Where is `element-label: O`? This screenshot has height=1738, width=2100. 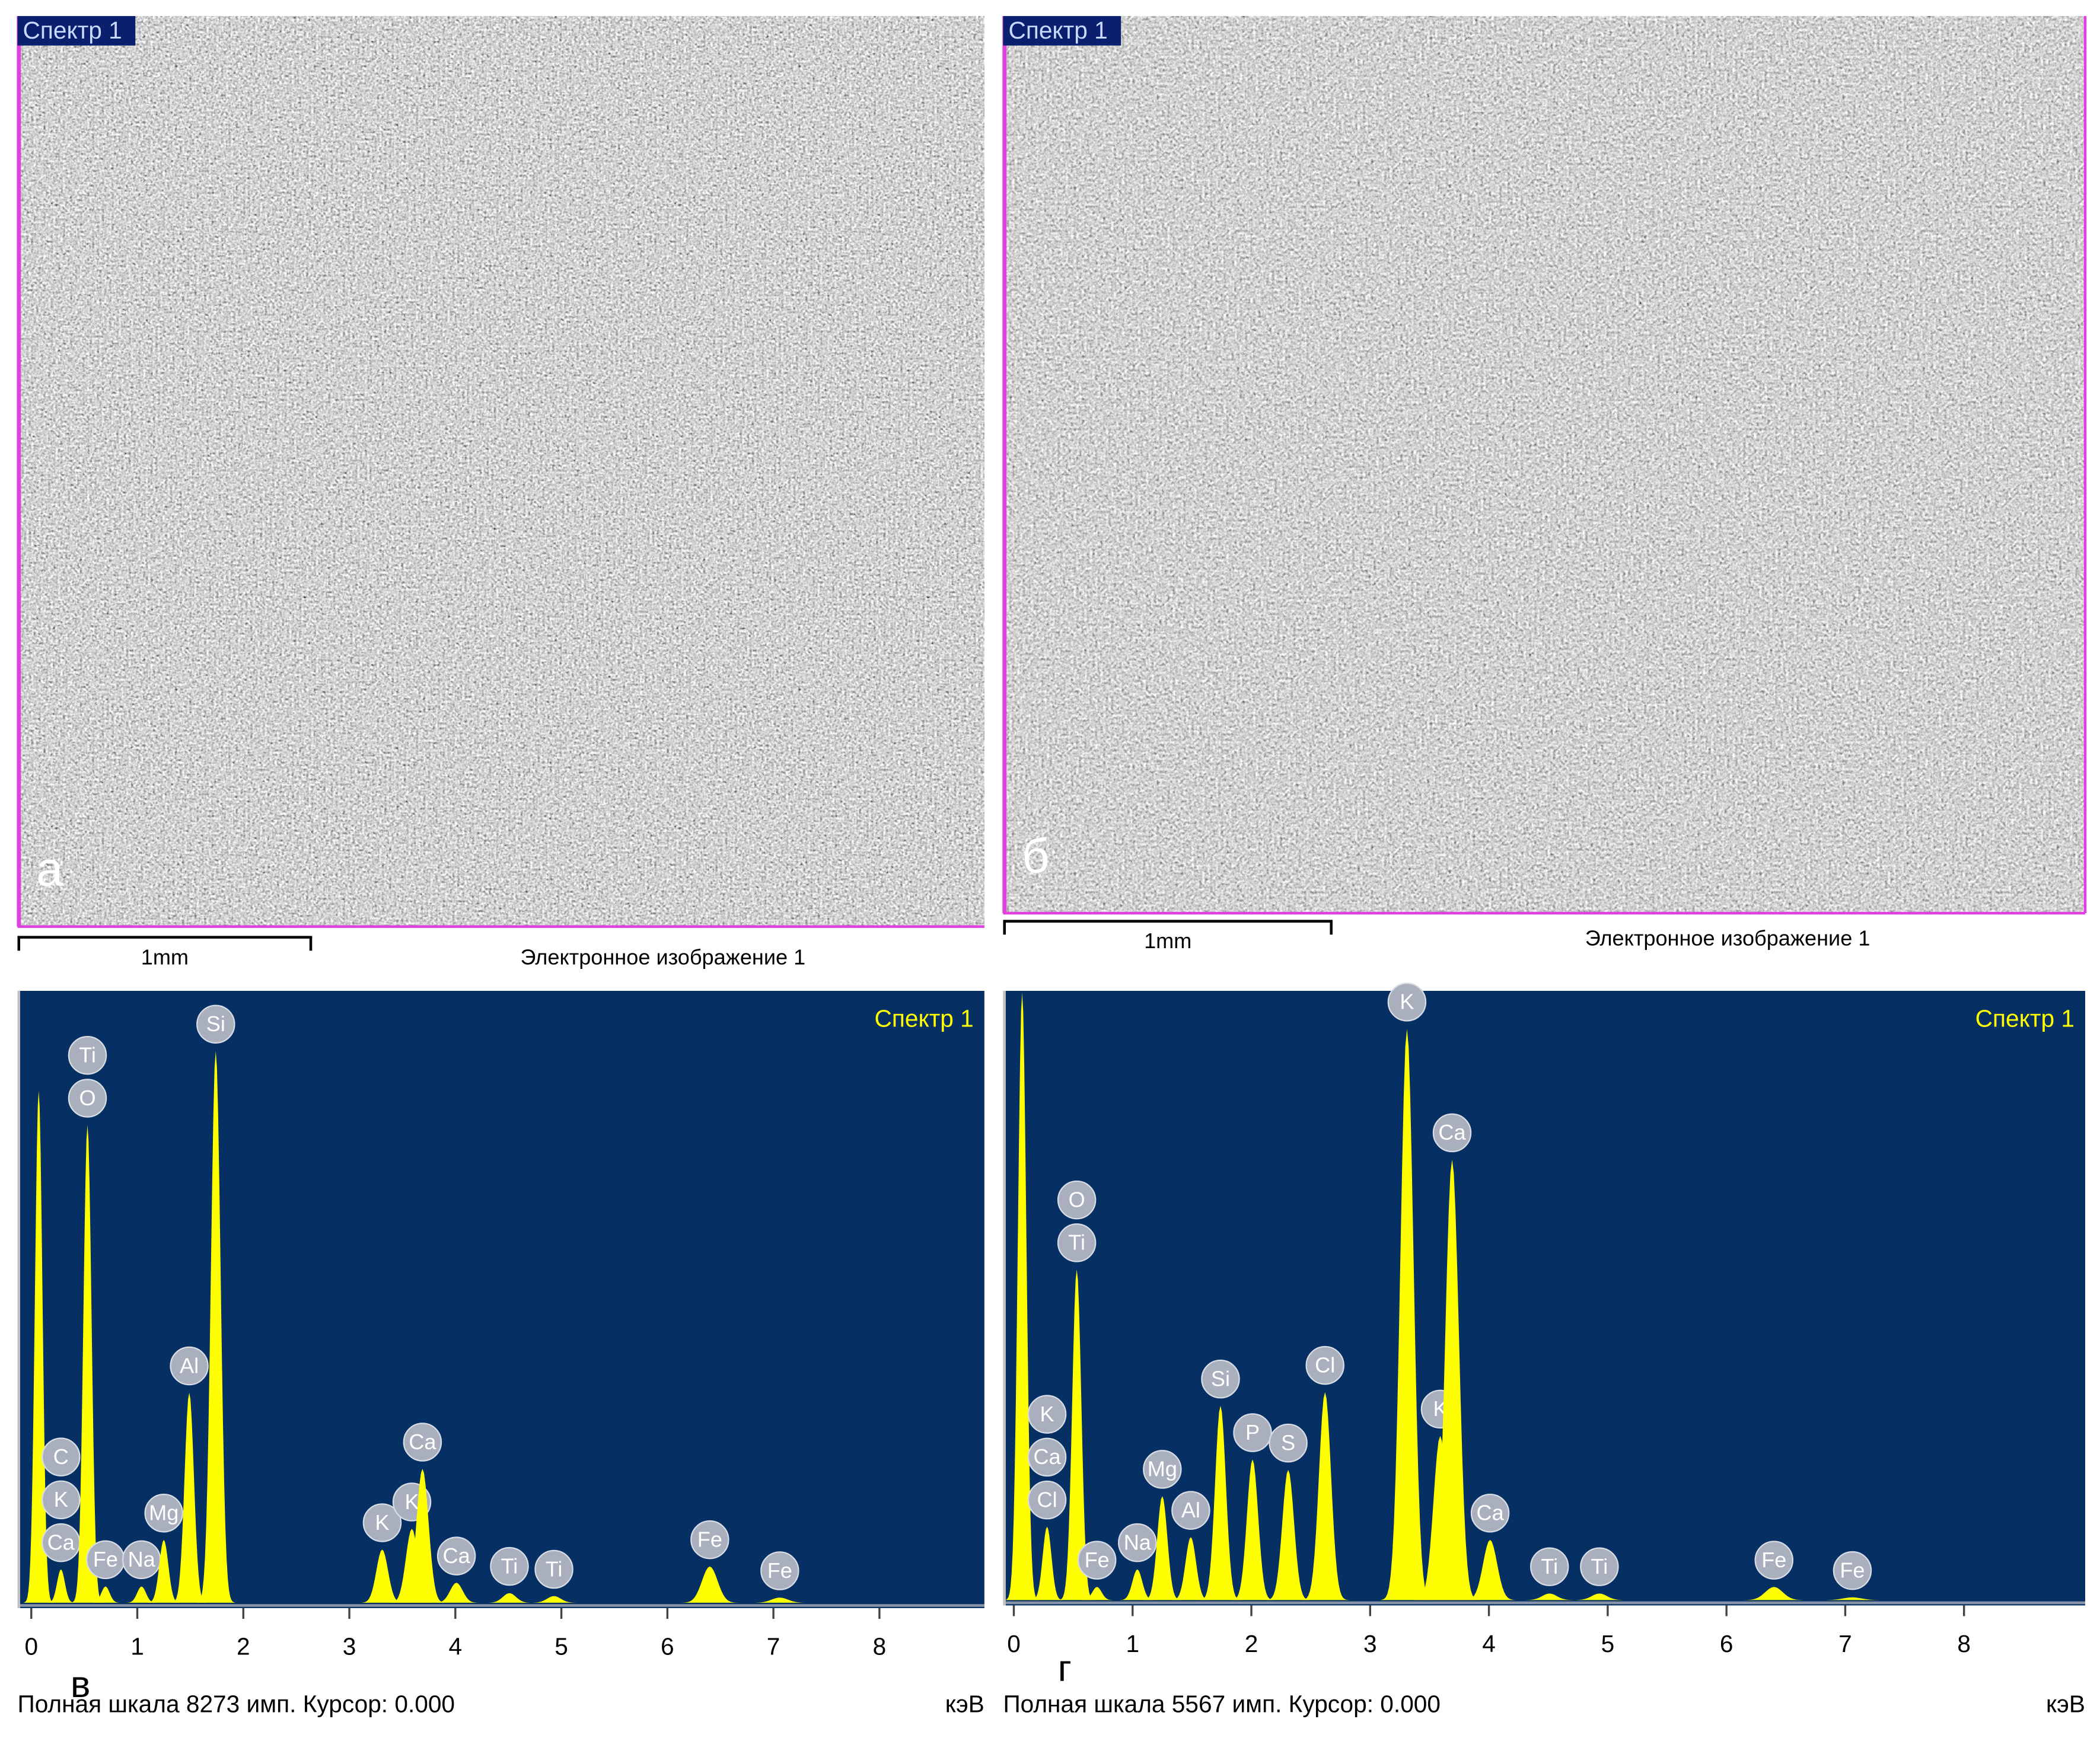
element-label: O is located at coordinates (1077, 1199).